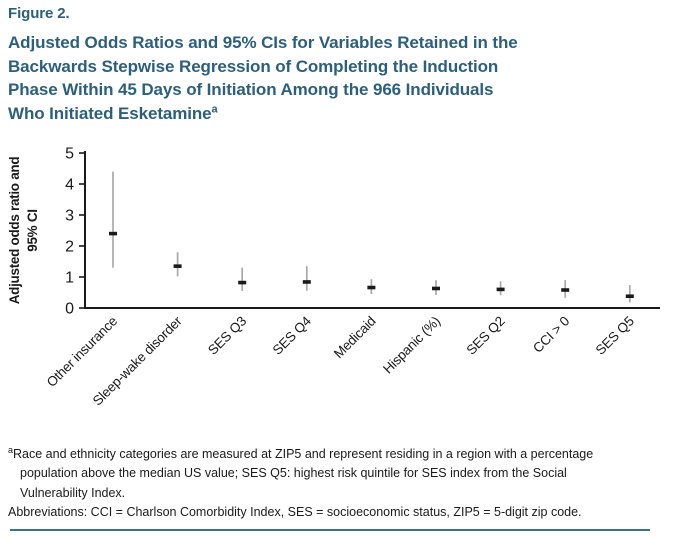 This screenshot has height=537, width=674. What do you see at coordinates (69, 216) in the screenshot?
I see `y-tick-label: 3` at bounding box center [69, 216].